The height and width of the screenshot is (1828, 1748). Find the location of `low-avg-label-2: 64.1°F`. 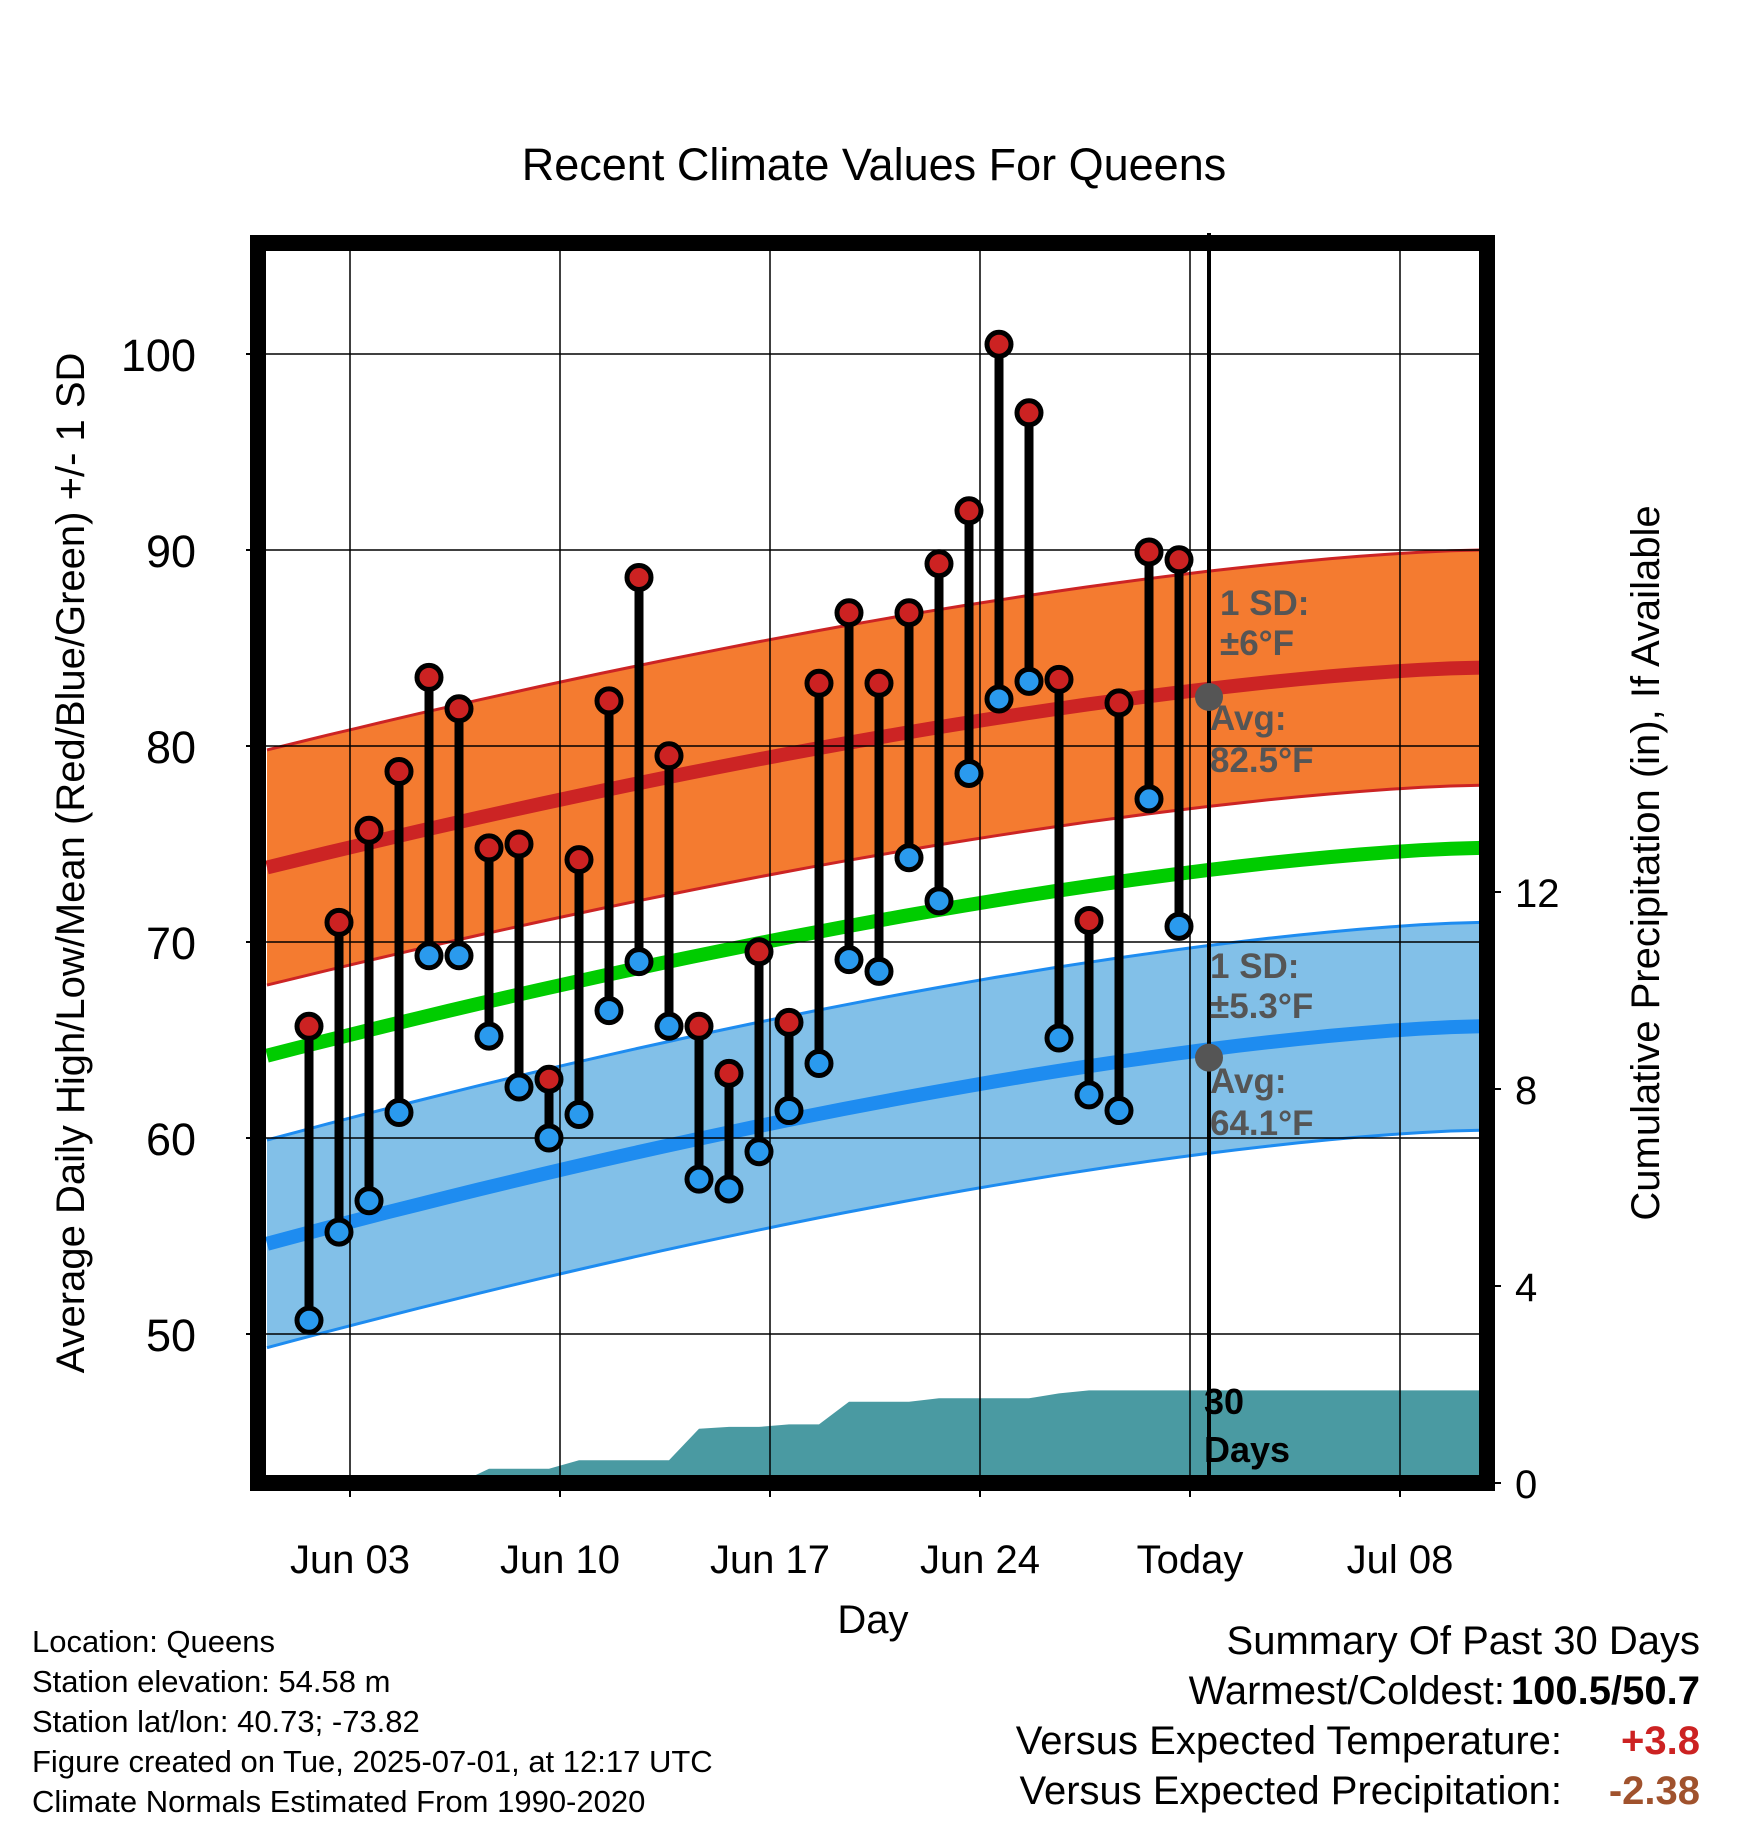

low-avg-label-2: 64.1°F is located at coordinates (1262, 1123).